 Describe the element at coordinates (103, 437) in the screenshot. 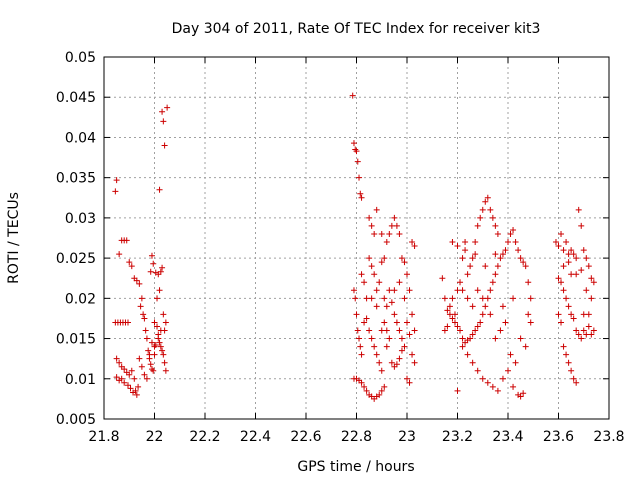

I see `x-tick-label: 21.8` at that location.